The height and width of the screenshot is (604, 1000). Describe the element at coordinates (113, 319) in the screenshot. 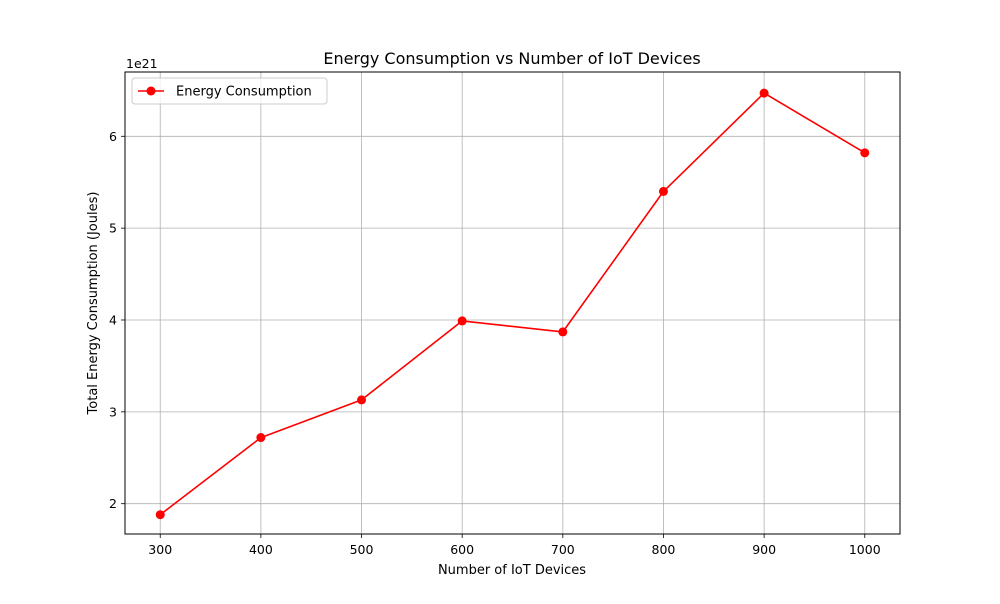

I see `y-tick-label: 4` at that location.